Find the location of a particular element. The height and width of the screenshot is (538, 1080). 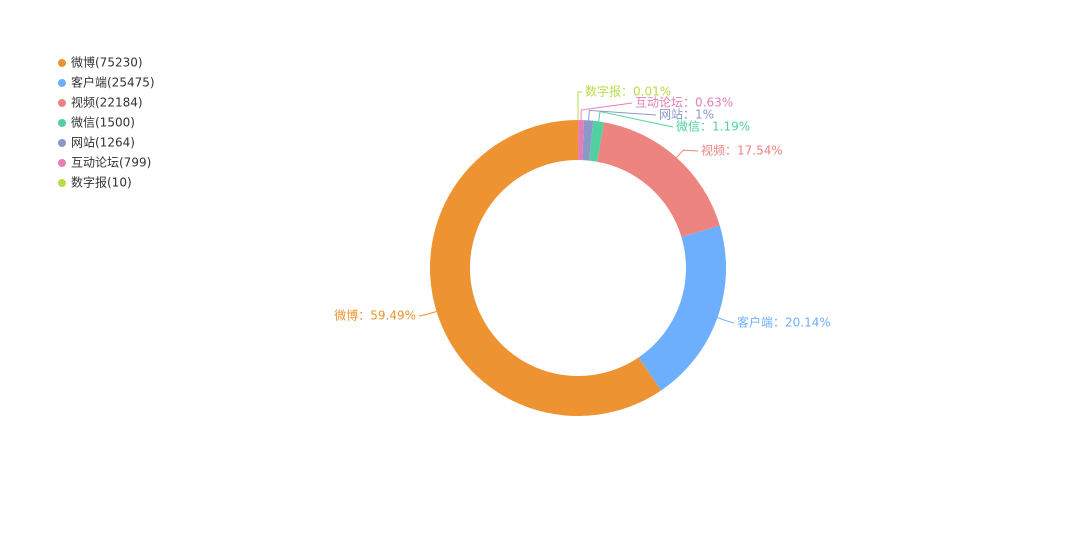

slice-label: 数字报：0.01% is located at coordinates (628, 91).